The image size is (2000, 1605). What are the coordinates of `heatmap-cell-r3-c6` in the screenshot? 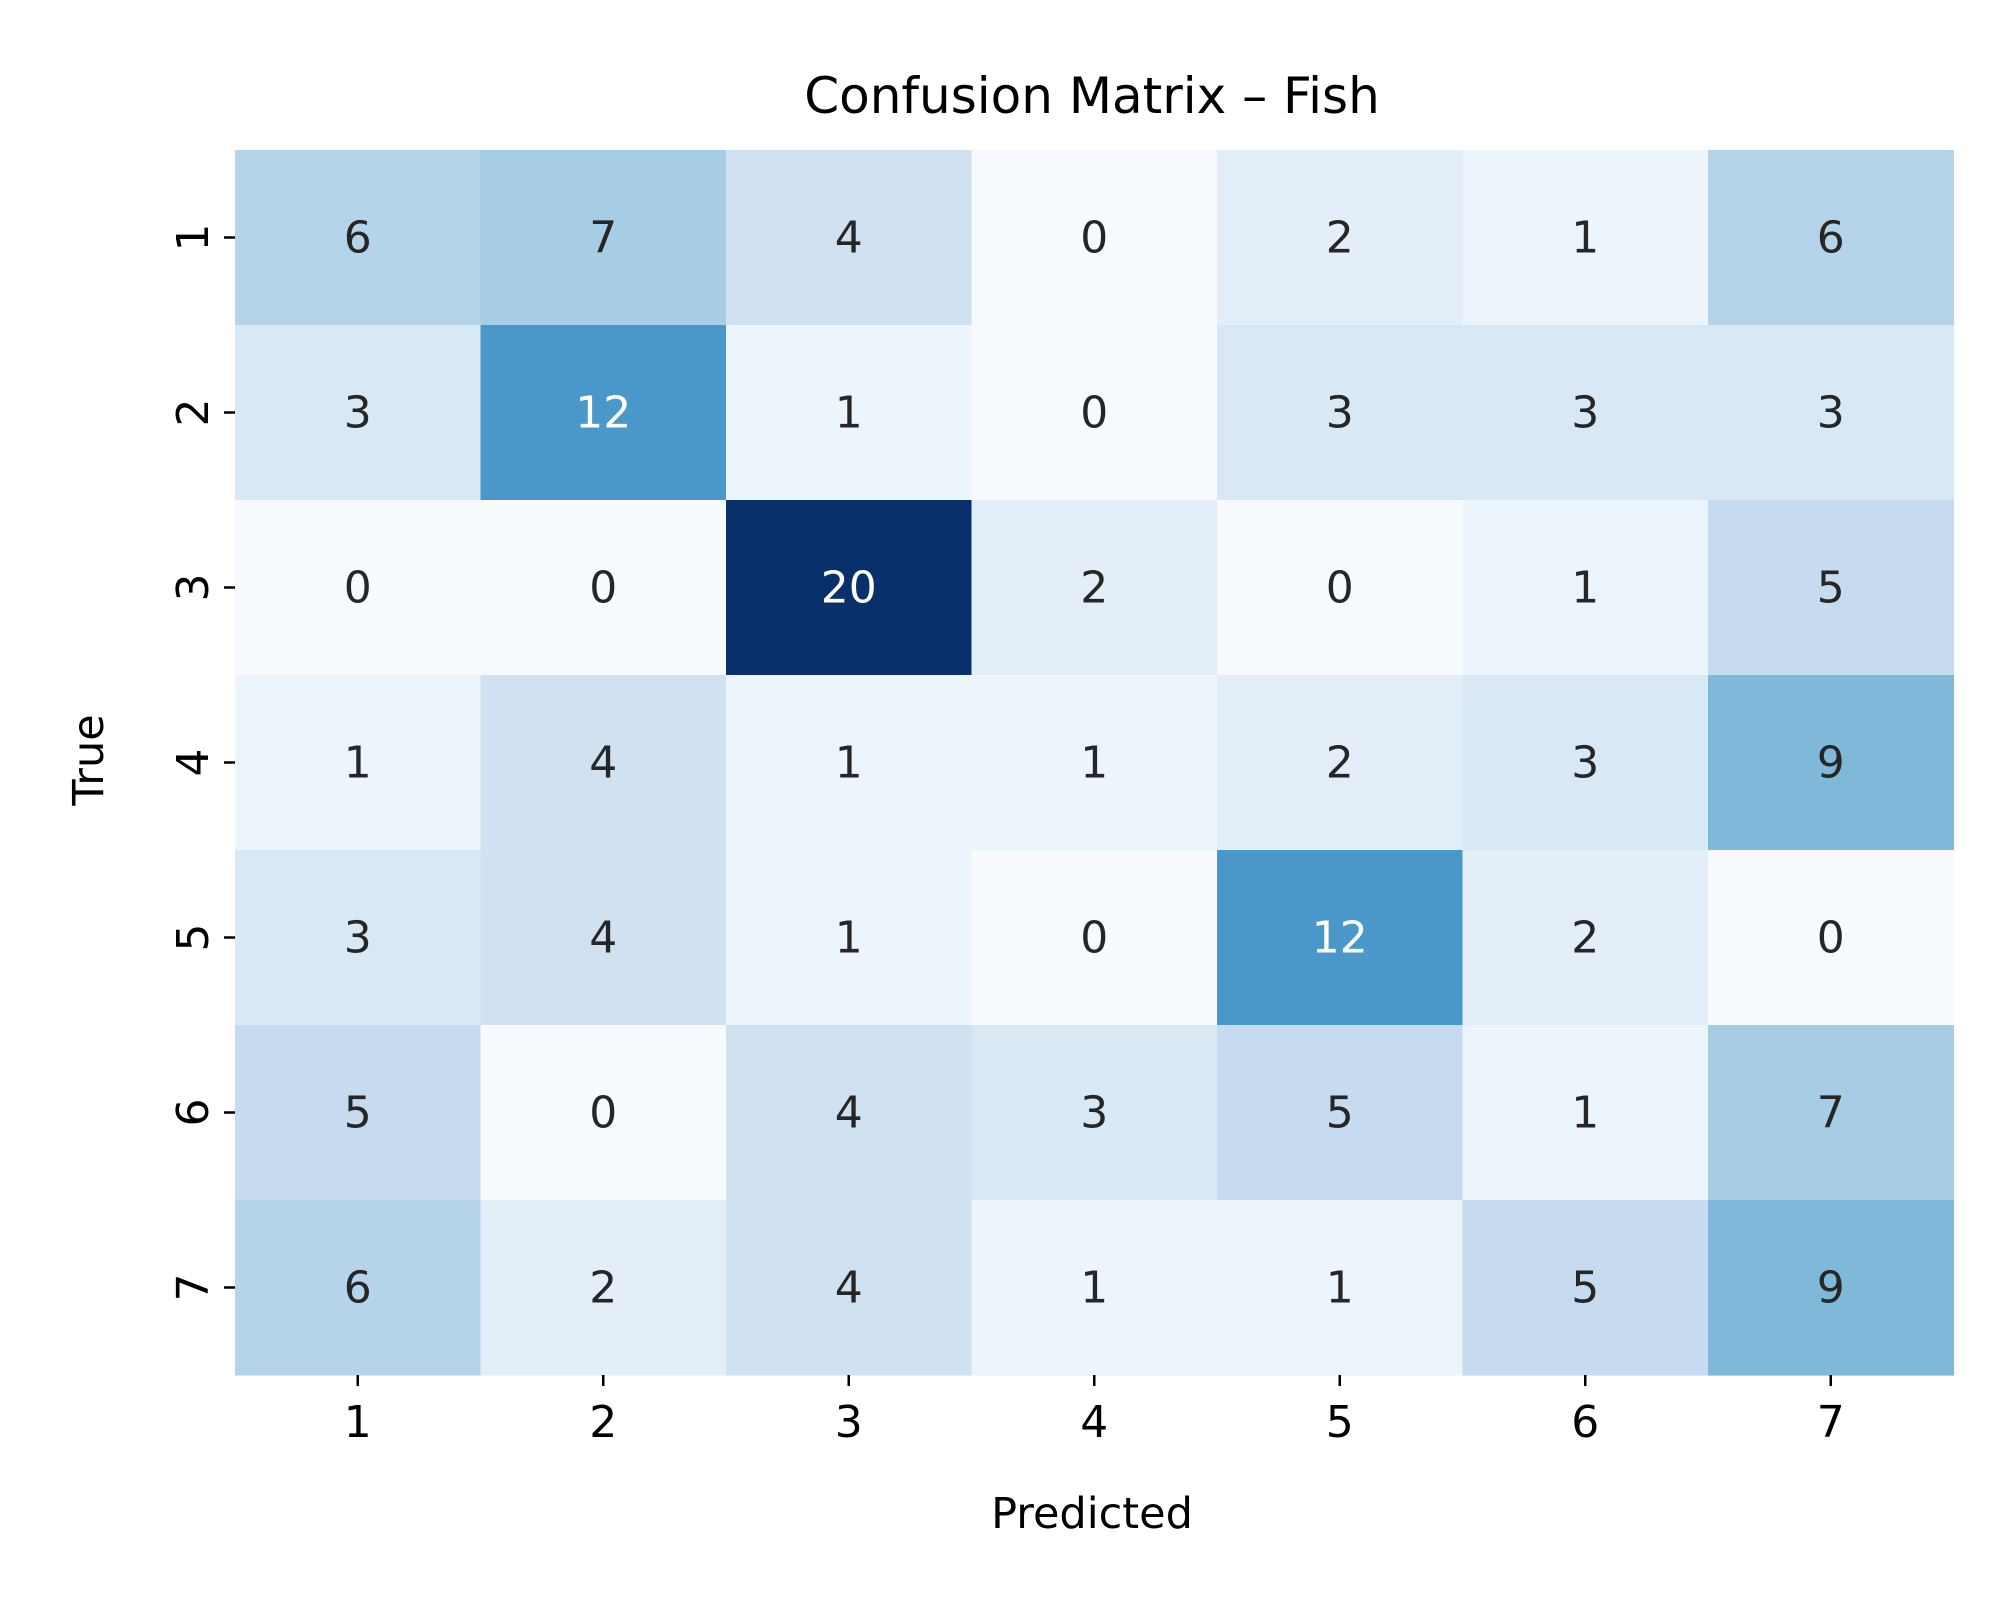 It's located at (1585, 588).